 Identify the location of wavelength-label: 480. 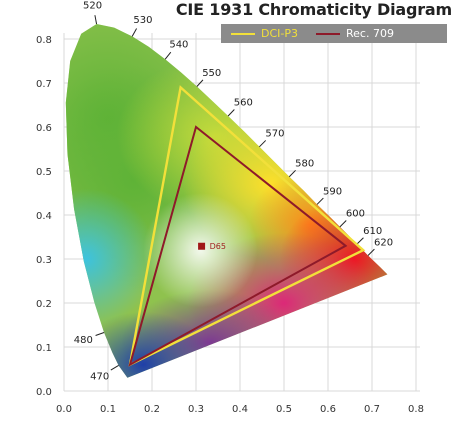
(83, 340).